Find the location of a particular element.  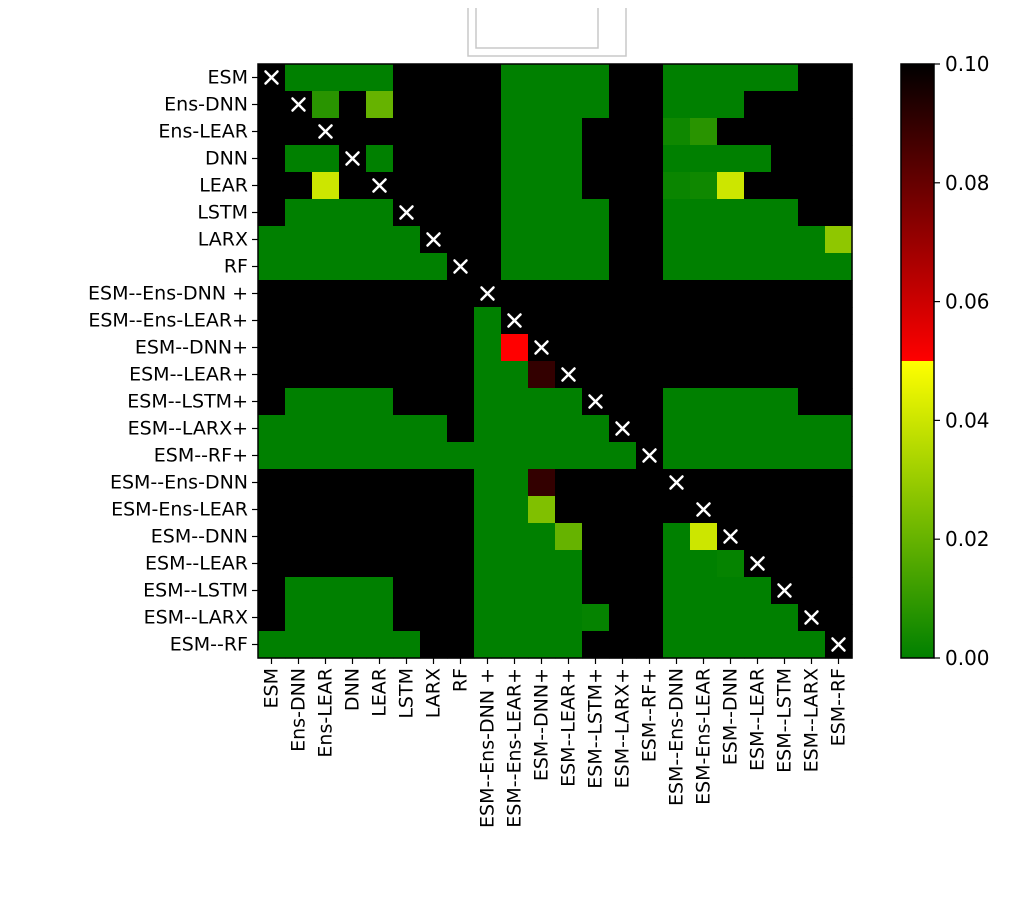

y-tick-label: ESM--LEAR+ is located at coordinates (188, 375).